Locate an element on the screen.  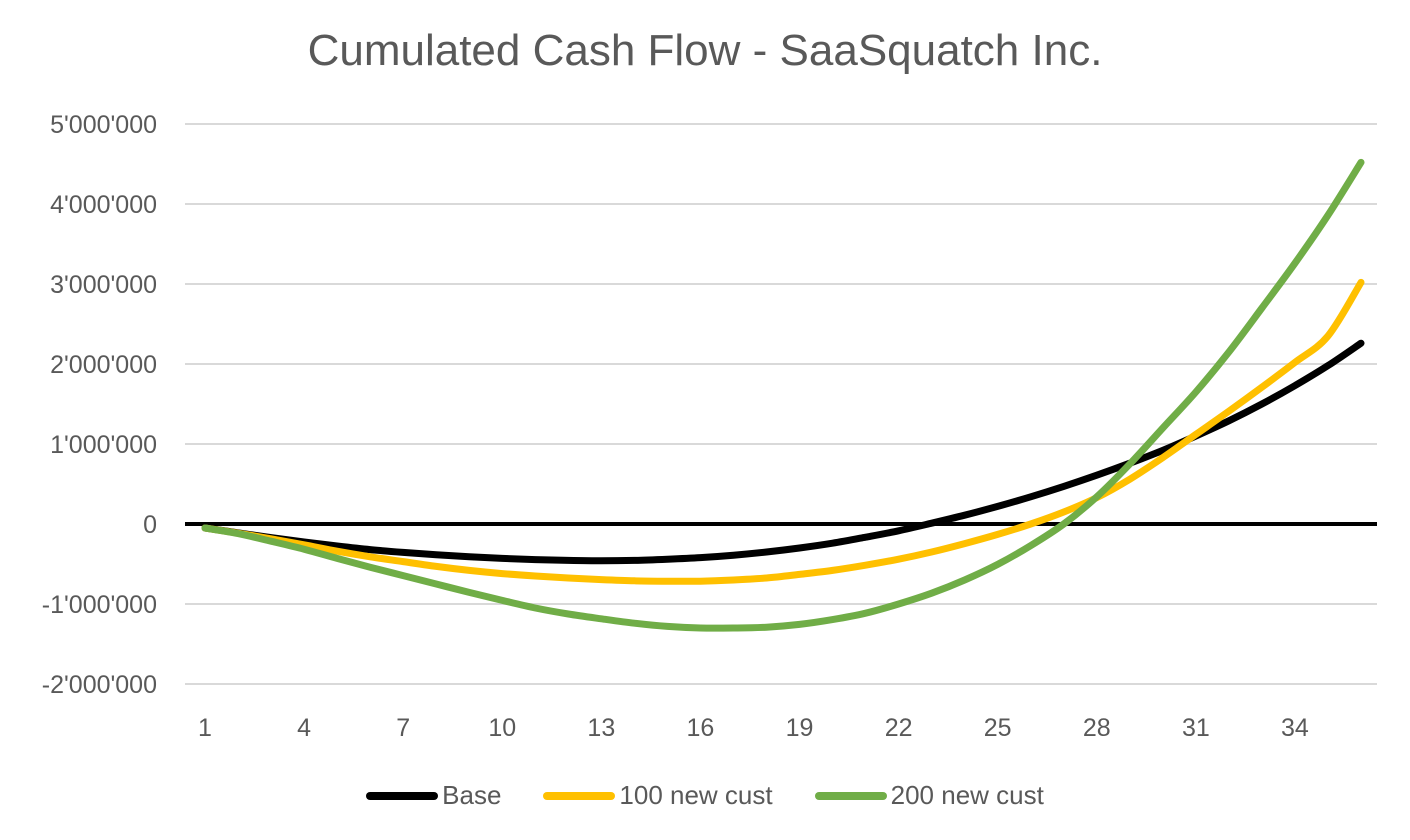
legend-item: Base is located at coordinates (433, 795).